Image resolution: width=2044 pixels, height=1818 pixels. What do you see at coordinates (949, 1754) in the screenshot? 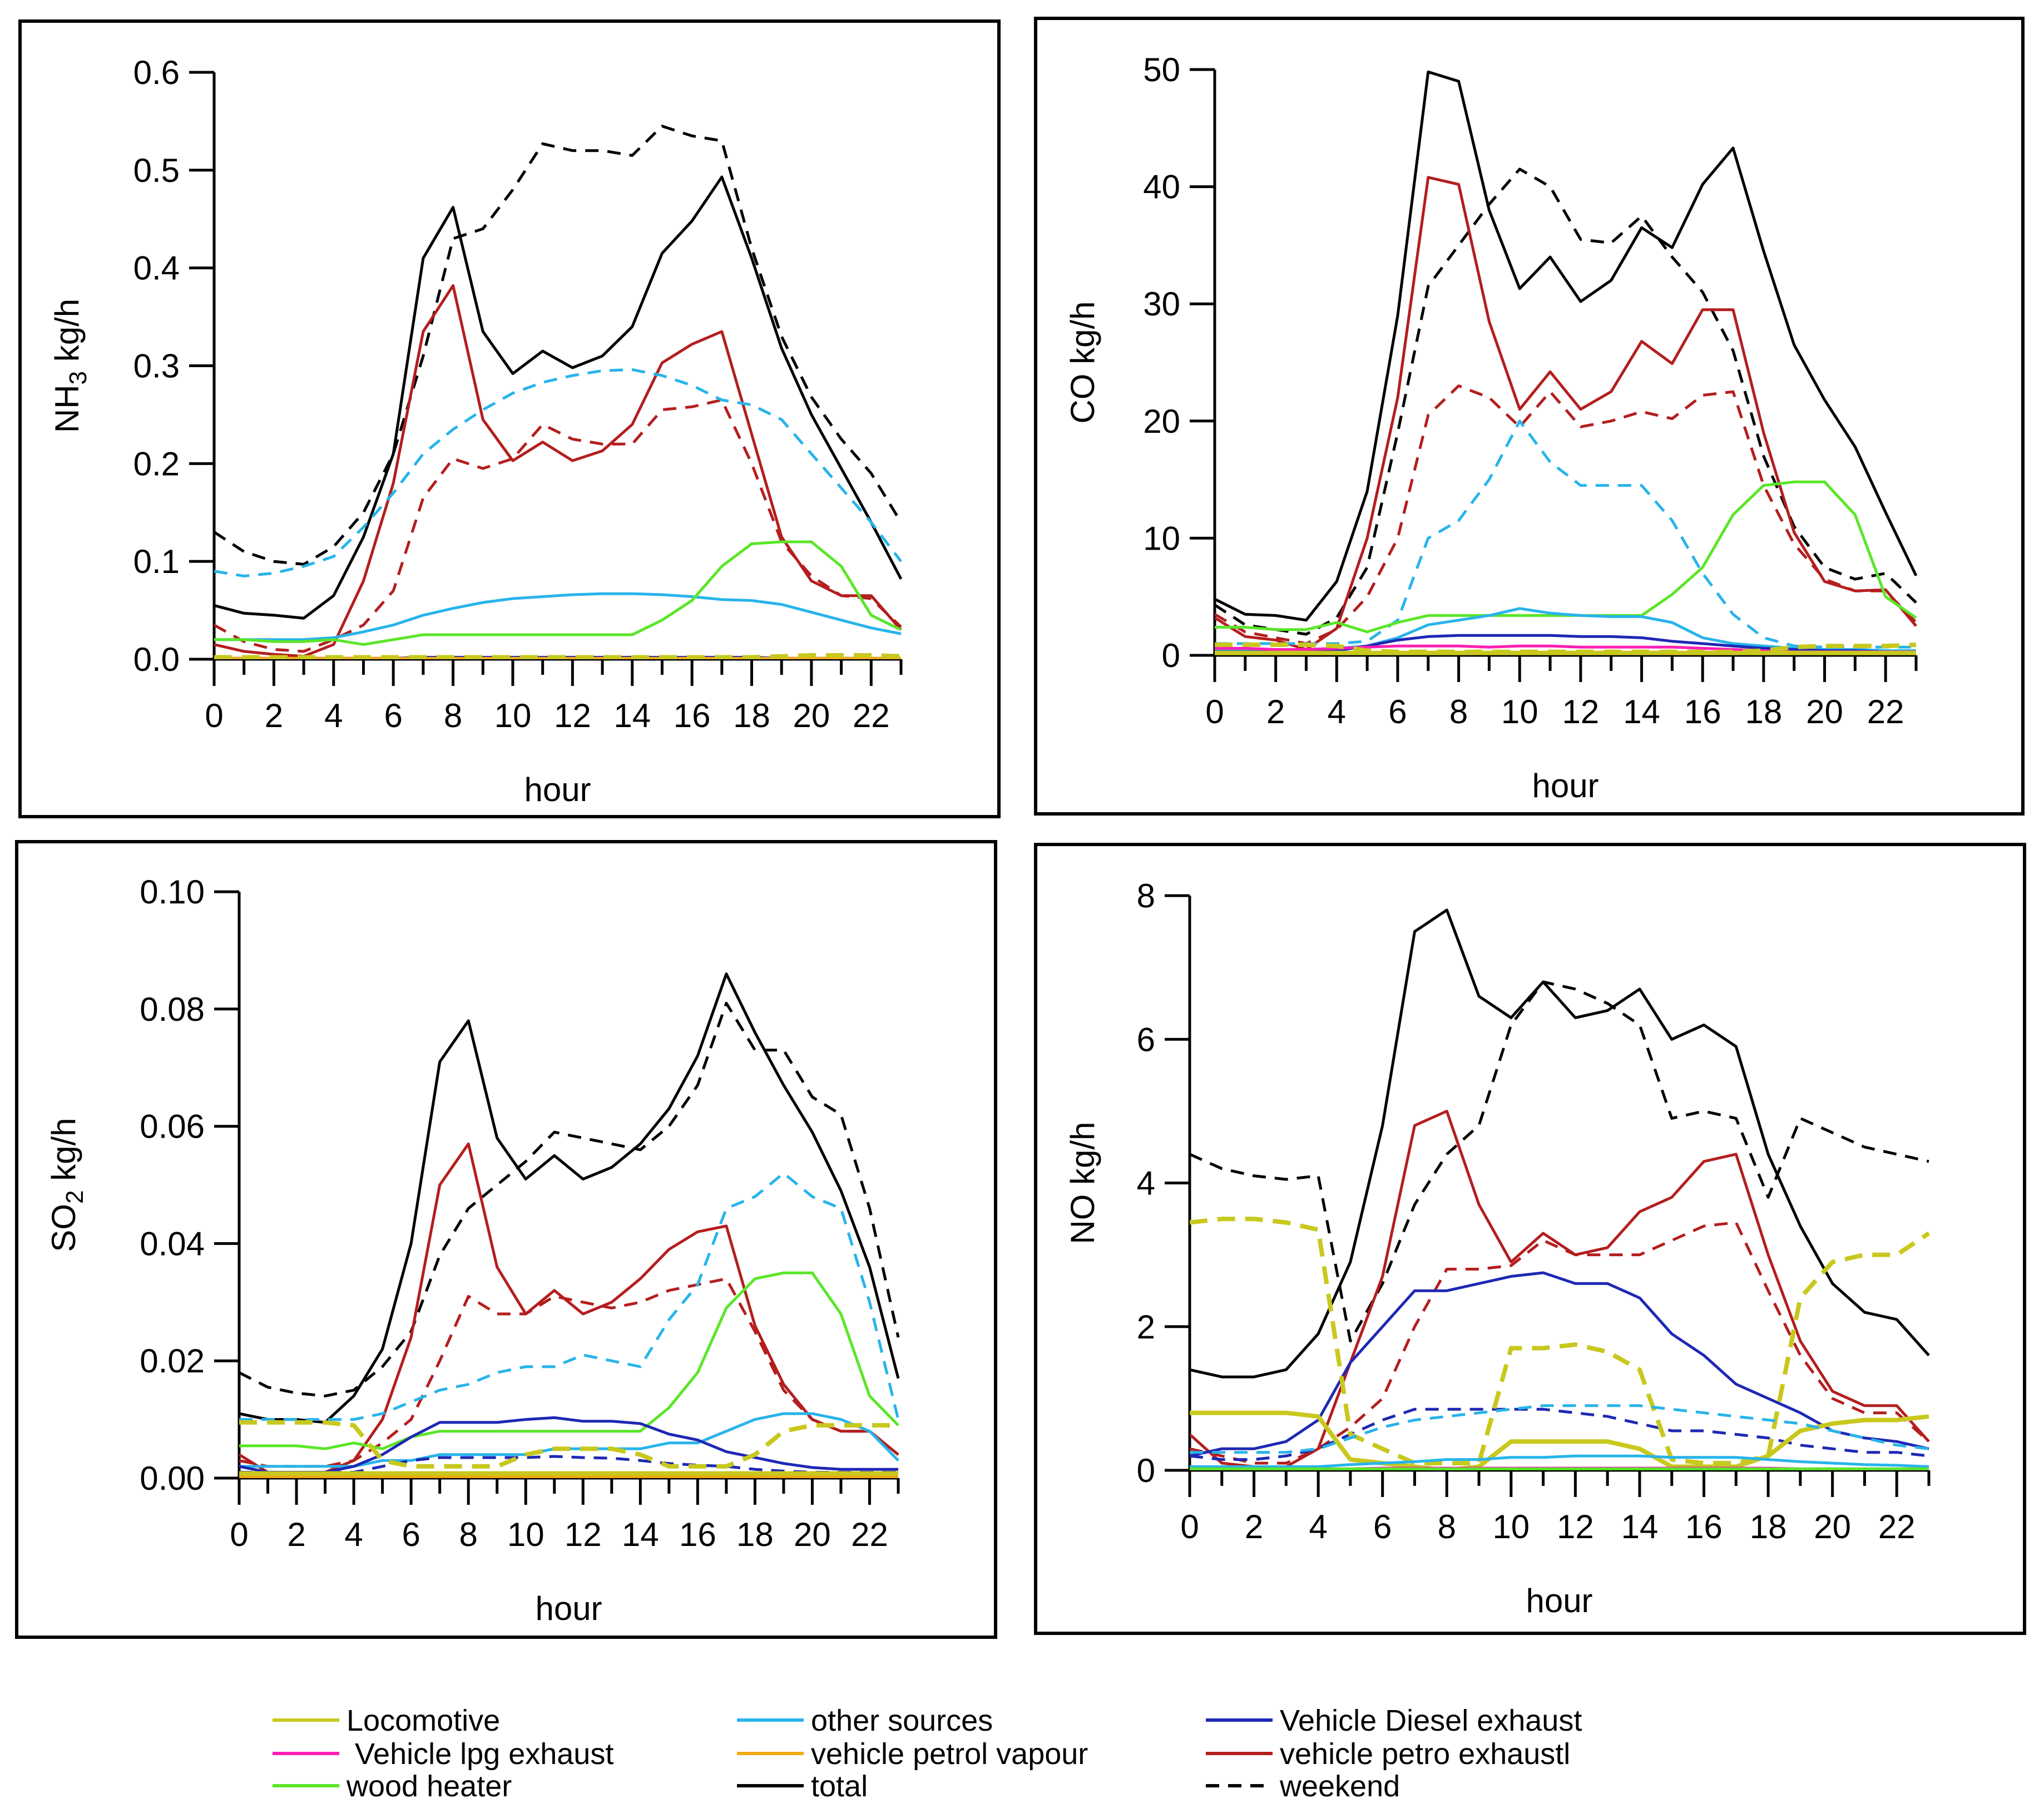
I see `legend-label-vapour: vehicle petrol vapour` at bounding box center [949, 1754].